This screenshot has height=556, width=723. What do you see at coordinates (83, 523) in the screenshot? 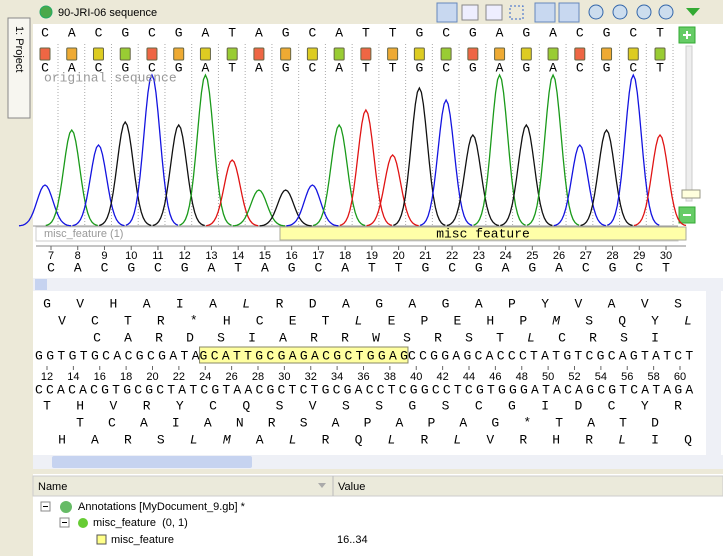
I see `group-icon` at bounding box center [83, 523].